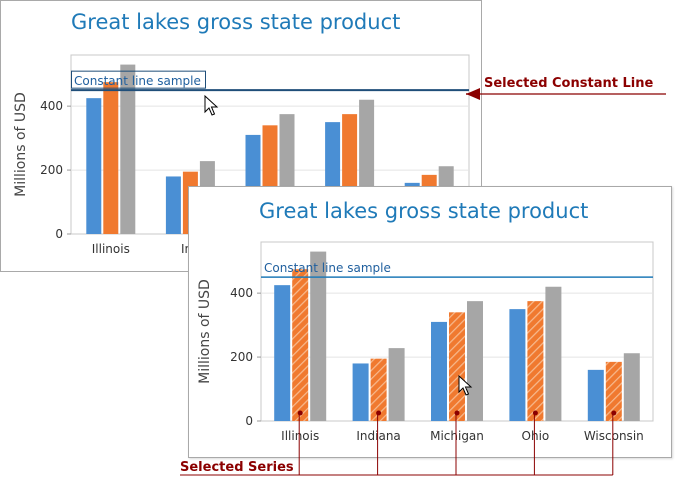 Image resolution: width=688 pixels, height=480 pixels. Describe the element at coordinates (536, 436) in the screenshot. I see `x-tick-label: Ohio` at that location.